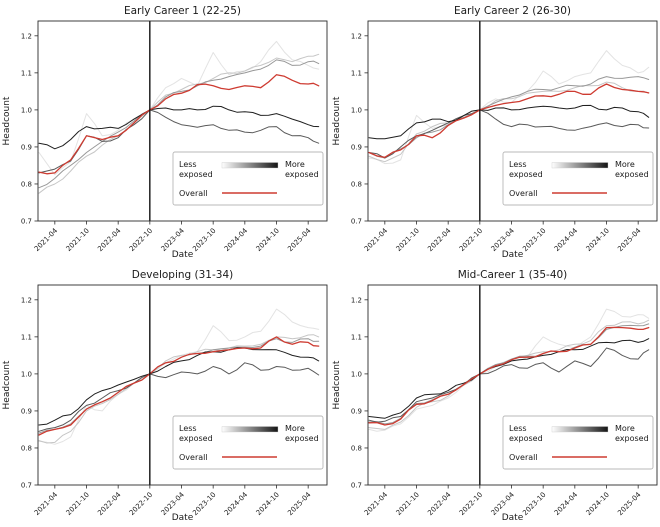 The height and width of the screenshot is (527, 660). What do you see at coordinates (182, 11) in the screenshot?
I see `chart-title: Early Career 1 (22-25)` at bounding box center [182, 11].